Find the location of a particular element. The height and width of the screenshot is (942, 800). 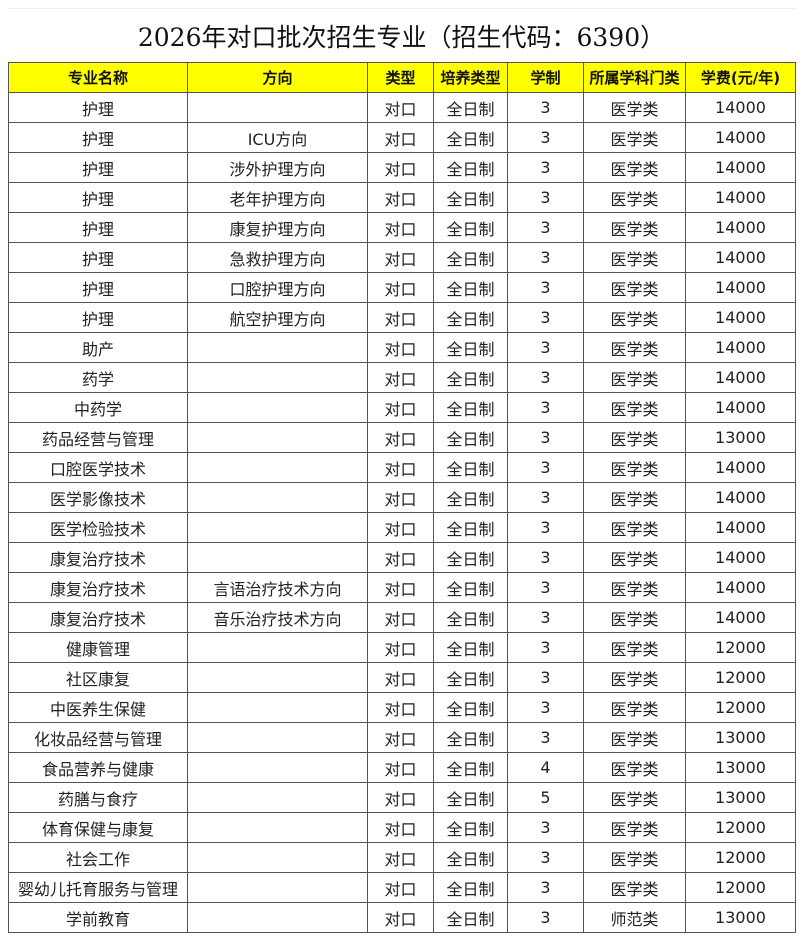

cell-major-name: 药品经营与管理 is located at coordinates (98, 437).